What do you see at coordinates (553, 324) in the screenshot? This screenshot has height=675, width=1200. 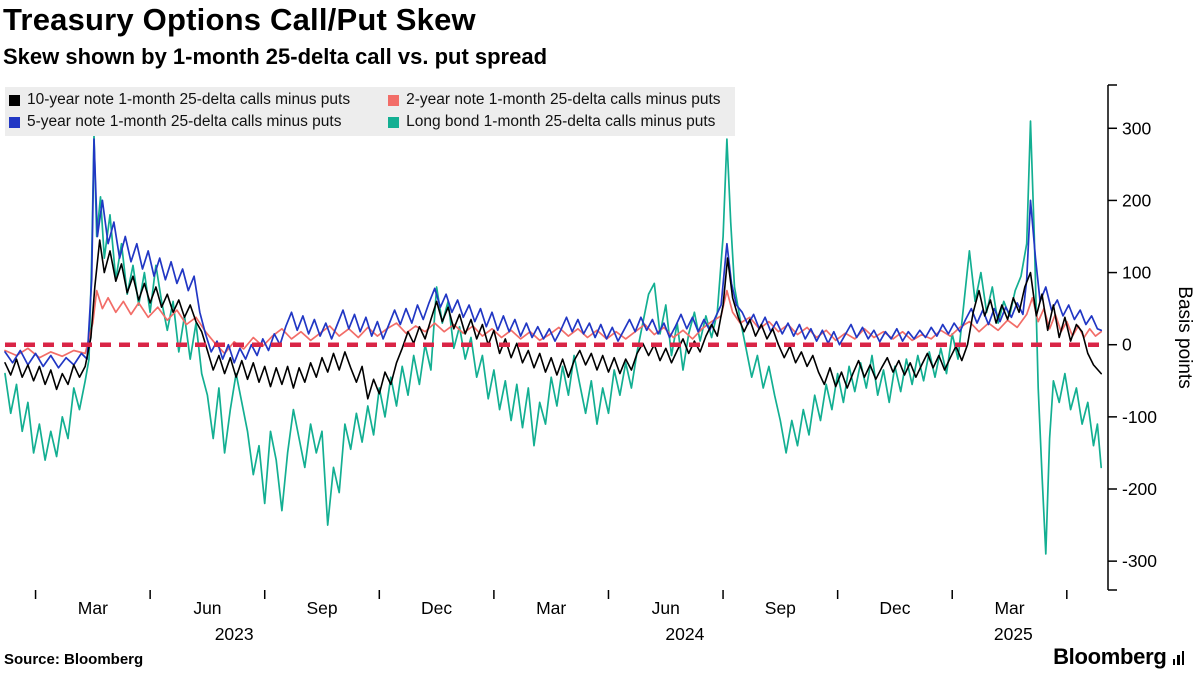 I see `series-line-two_year` at bounding box center [553, 324].